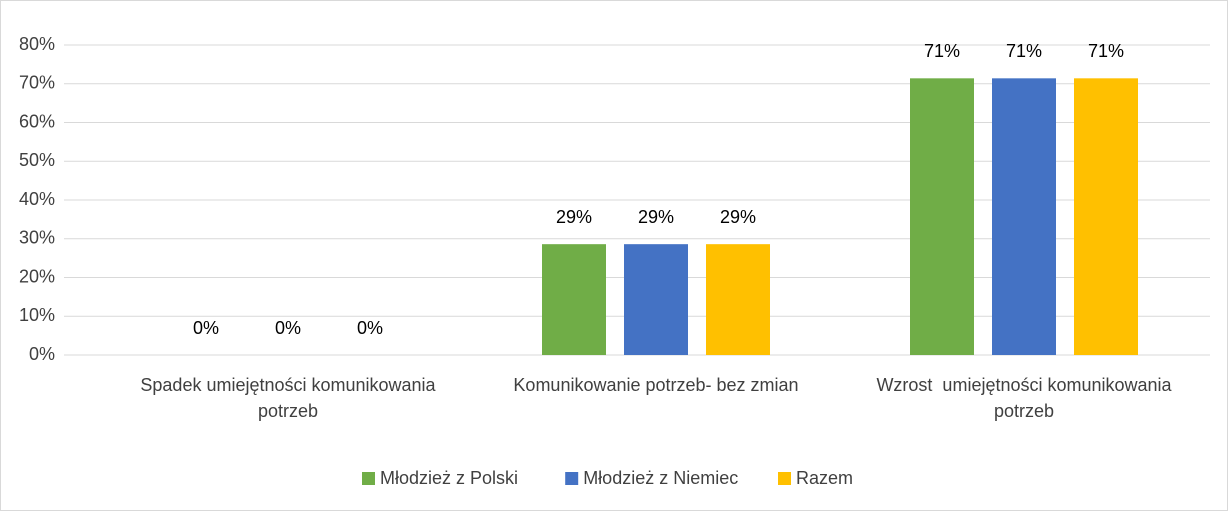  What do you see at coordinates (37, 238) in the screenshot?
I see `y-tick-label: 30%` at bounding box center [37, 238].